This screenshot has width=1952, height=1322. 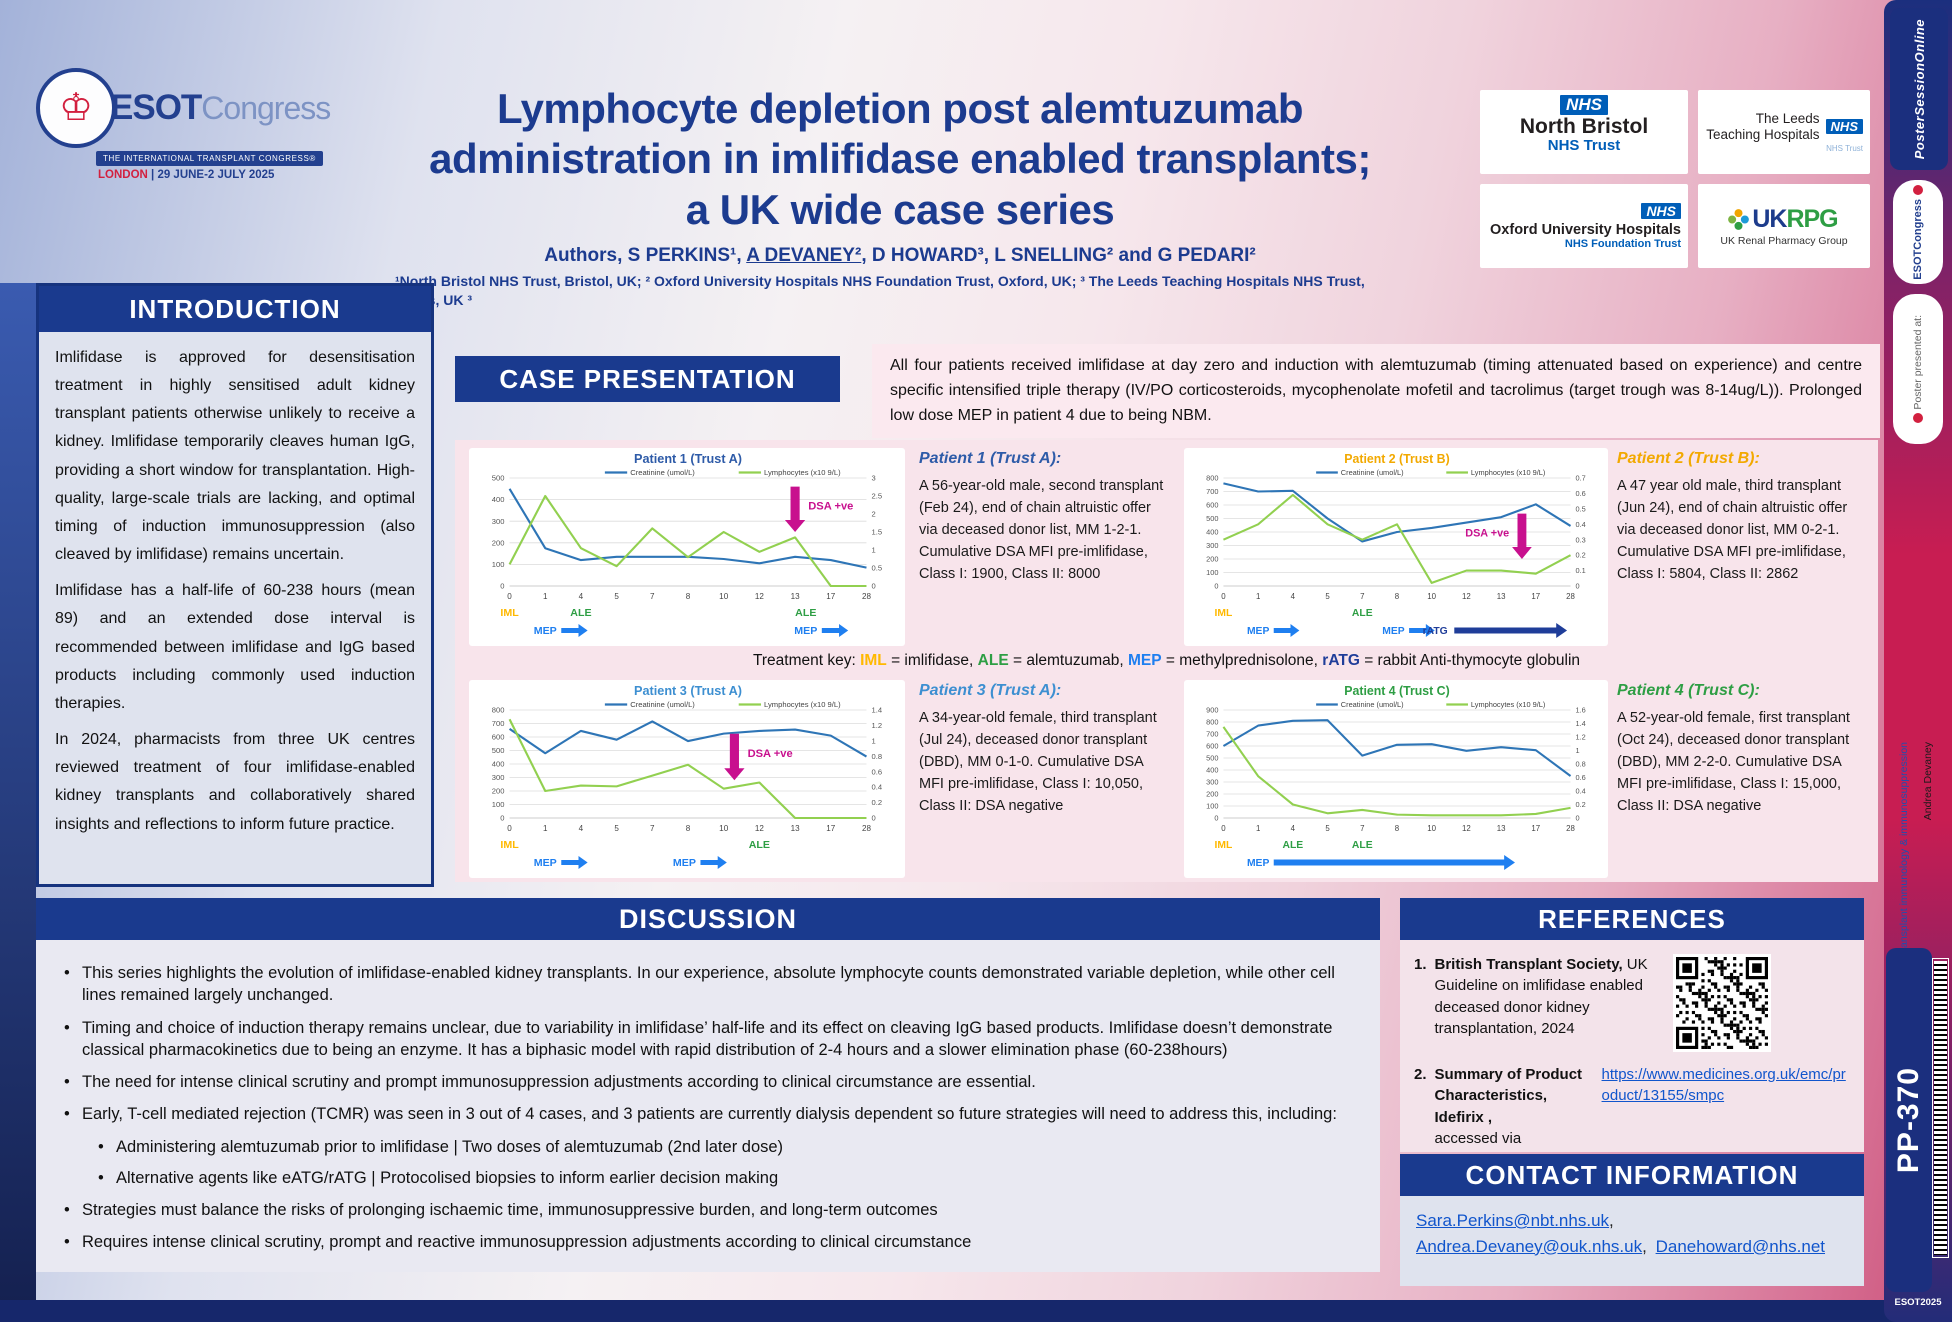 I want to click on ukrpg-uk: UK, so click(x=1769, y=219).